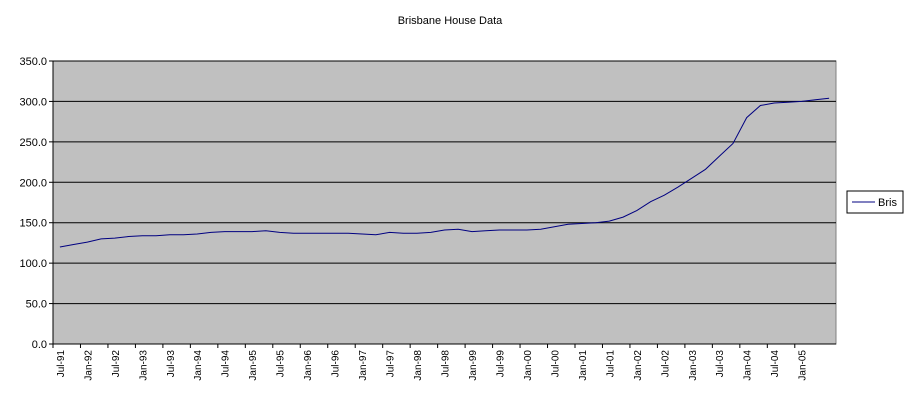  What do you see at coordinates (665, 364) in the screenshot?
I see `x-tick-label: Jul-02` at bounding box center [665, 364].